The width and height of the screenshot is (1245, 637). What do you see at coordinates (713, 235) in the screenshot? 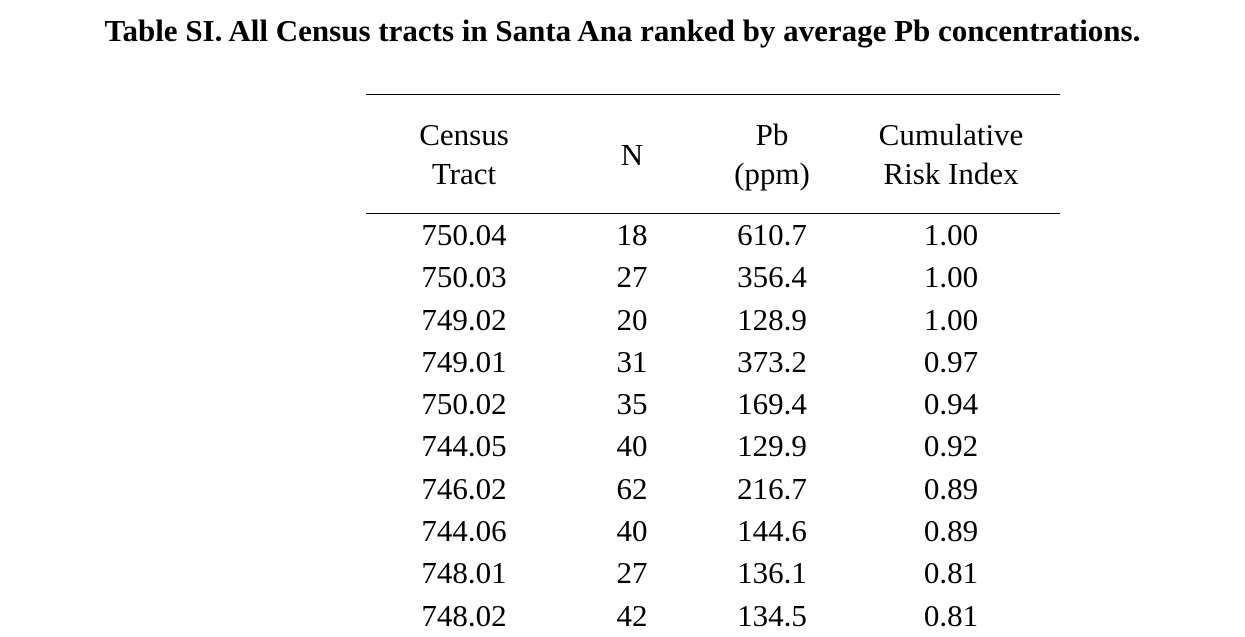
I see `table-row: 750.04 18 610.7 1.00` at bounding box center [713, 235].